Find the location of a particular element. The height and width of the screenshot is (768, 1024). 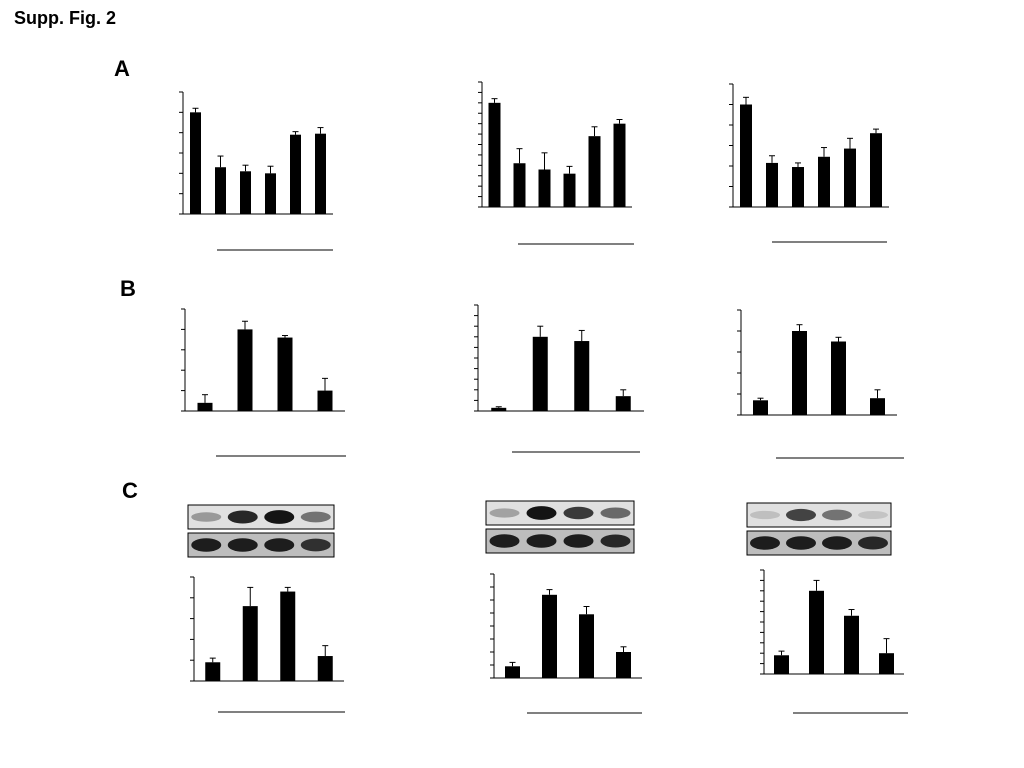

chart-a3 is located at coordinates (809, 163).